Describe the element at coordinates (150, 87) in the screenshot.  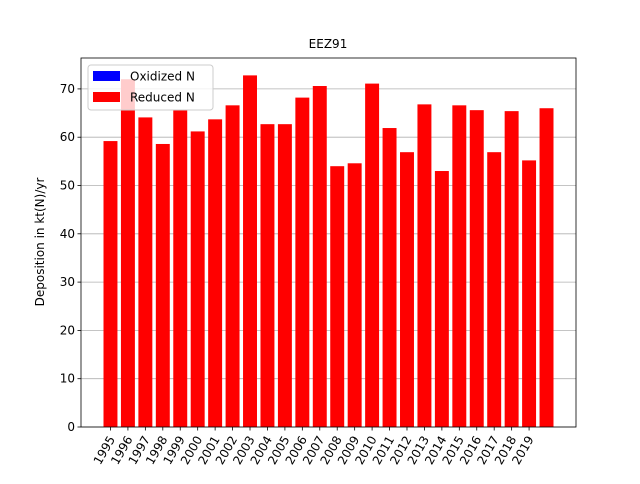
I see `legend: Oxidized N Reduced N` at that location.